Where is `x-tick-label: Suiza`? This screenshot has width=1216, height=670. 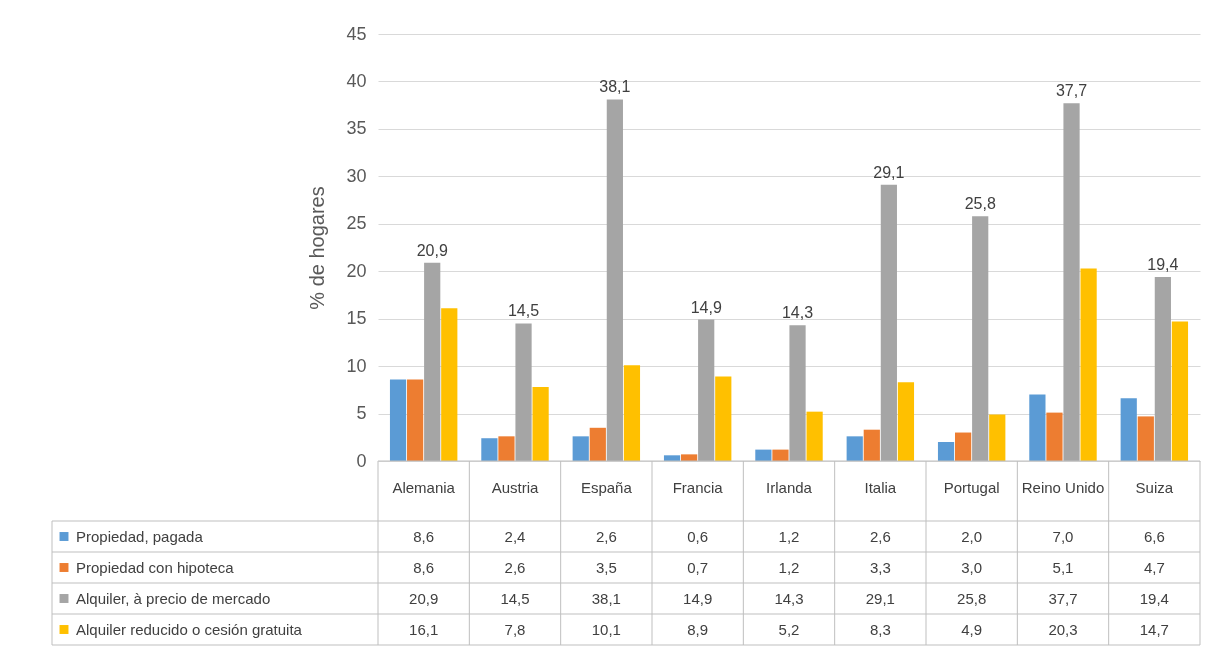 x-tick-label: Suiza is located at coordinates (1154, 487).